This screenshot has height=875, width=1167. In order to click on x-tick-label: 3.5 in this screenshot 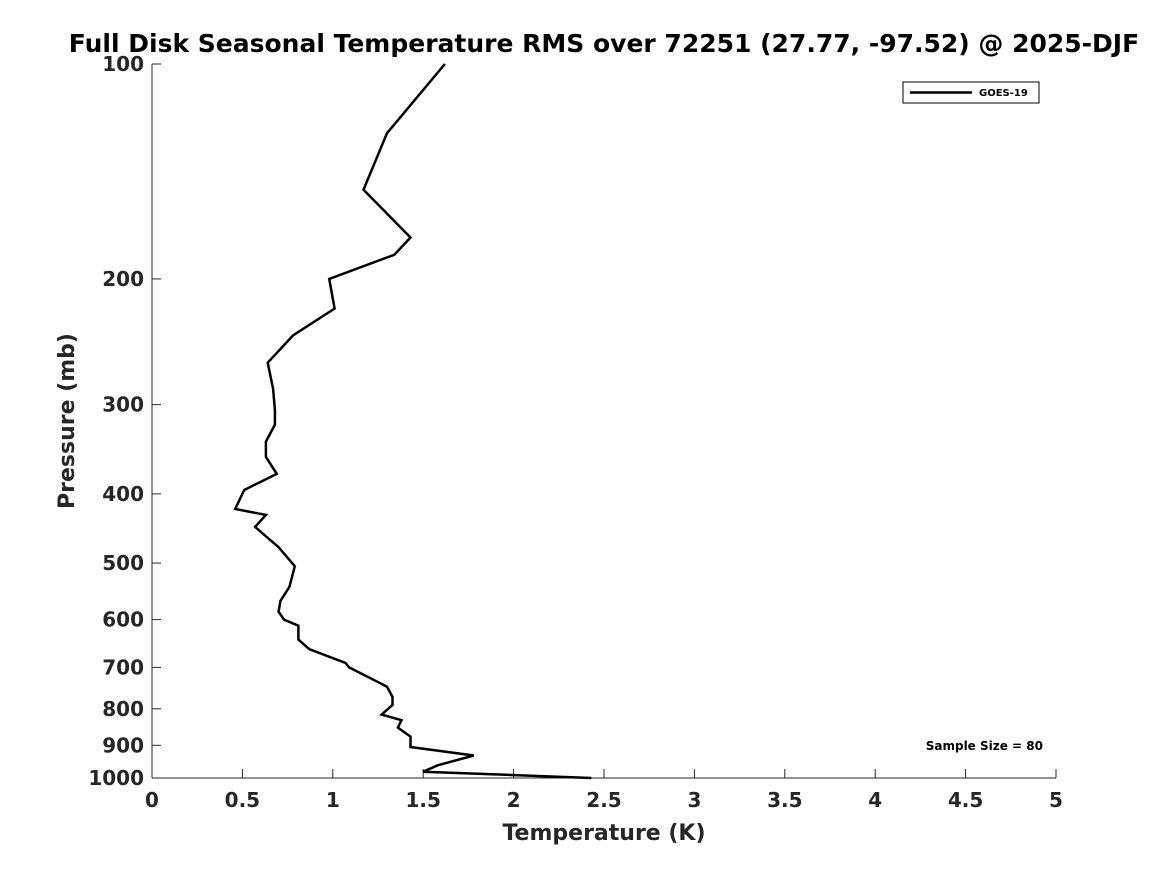, I will do `click(784, 800)`.